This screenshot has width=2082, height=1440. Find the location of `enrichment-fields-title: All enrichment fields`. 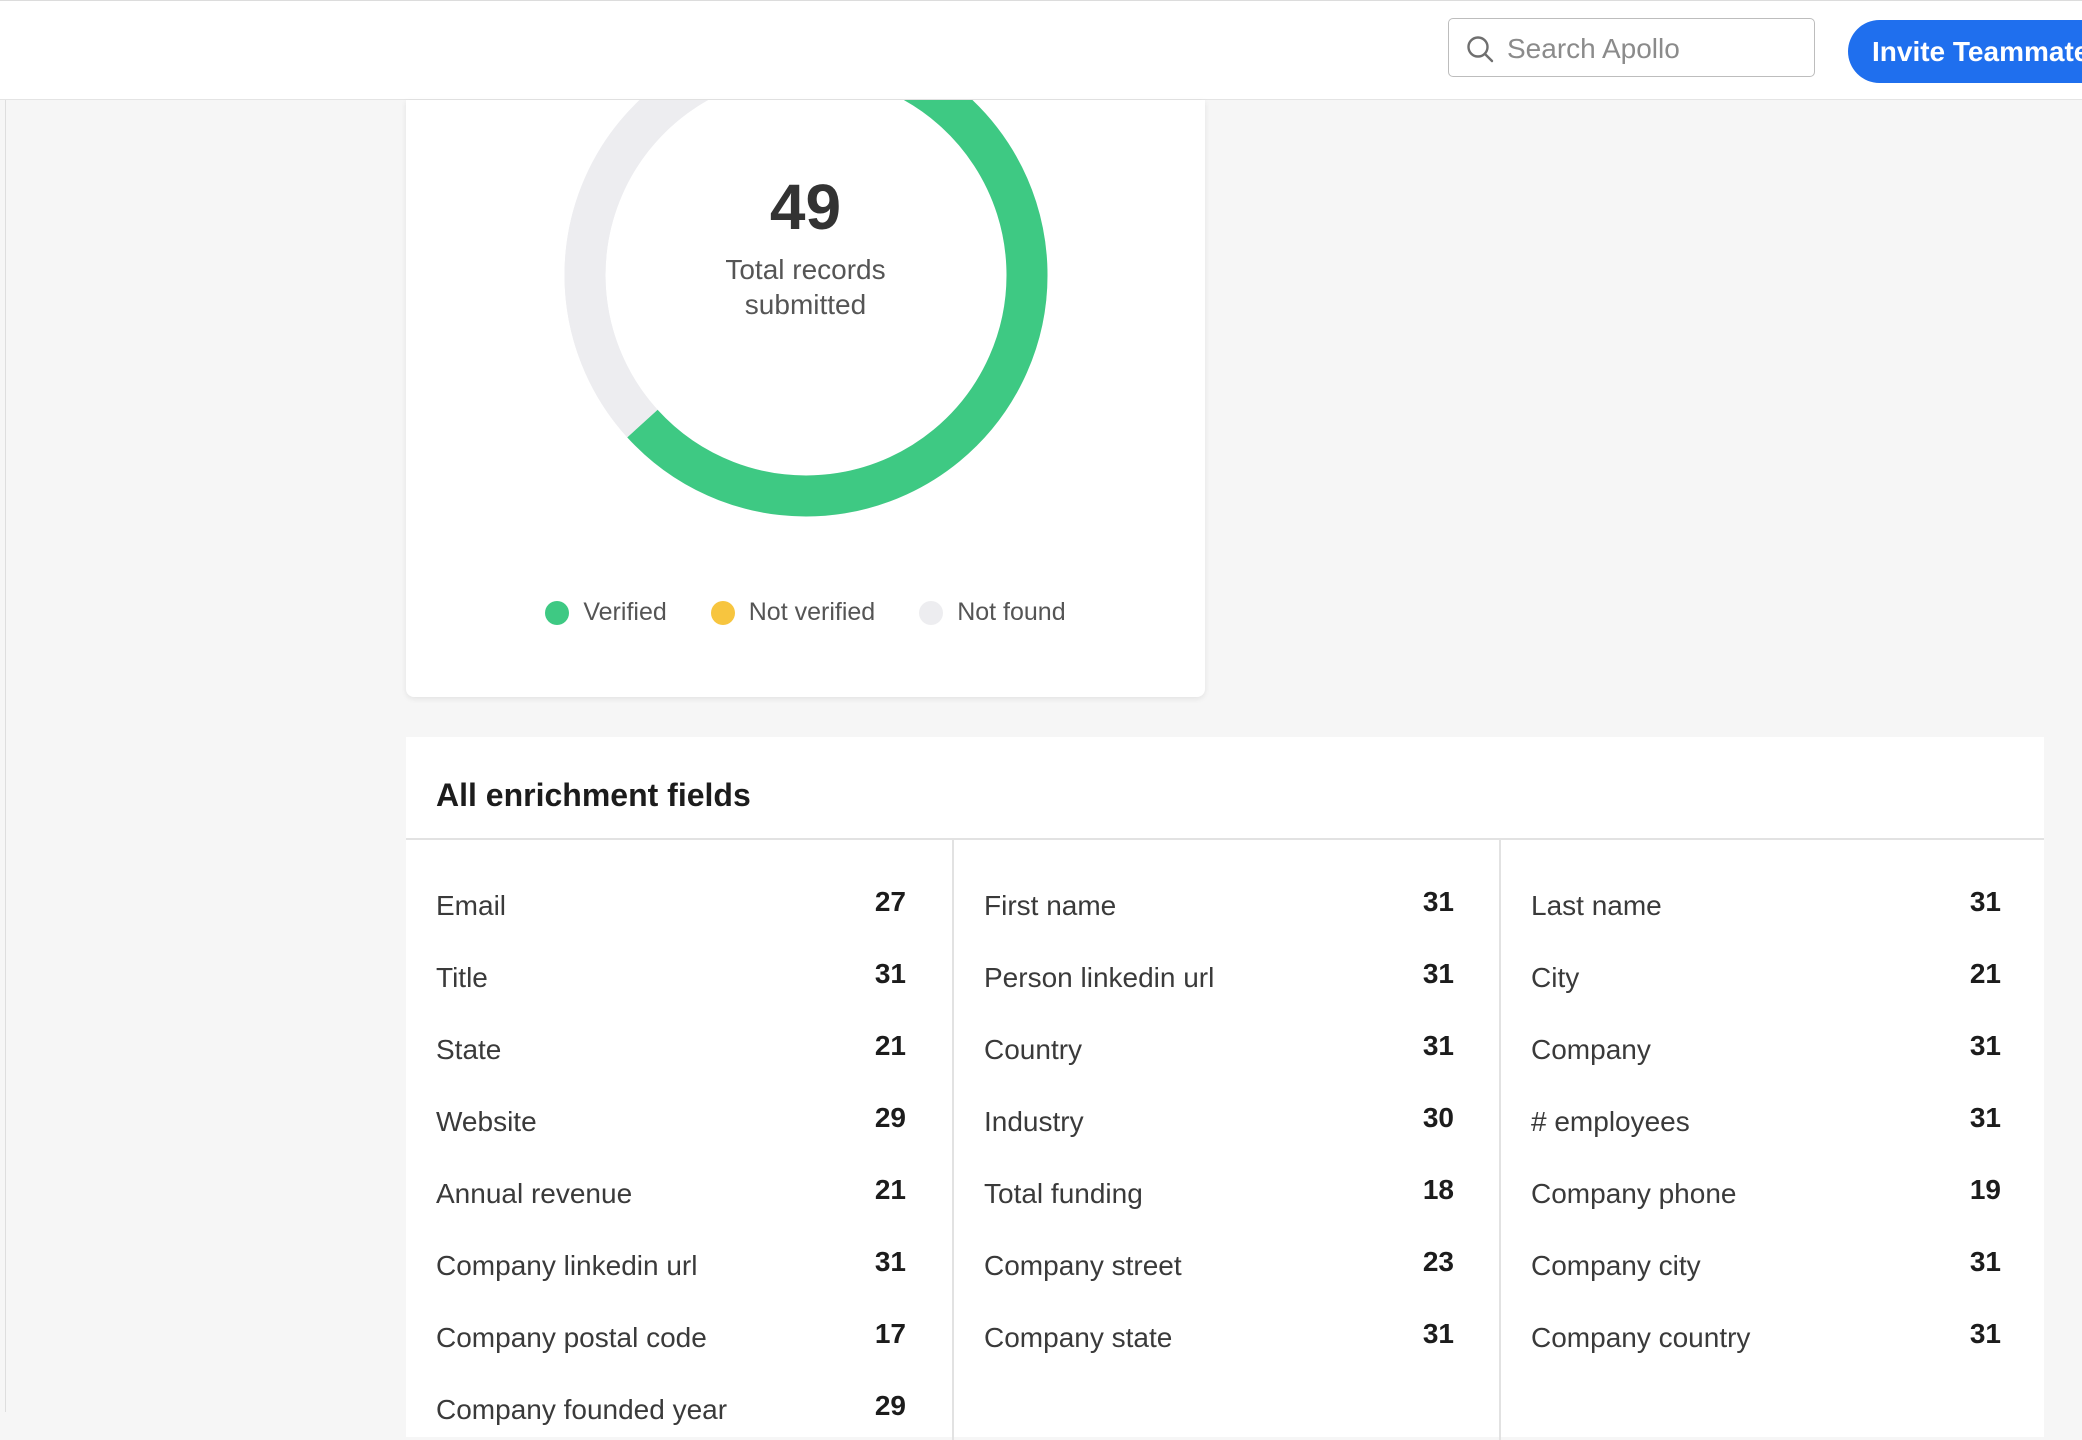

enrichment-fields-title: All enrichment fields is located at coordinates (593, 795).